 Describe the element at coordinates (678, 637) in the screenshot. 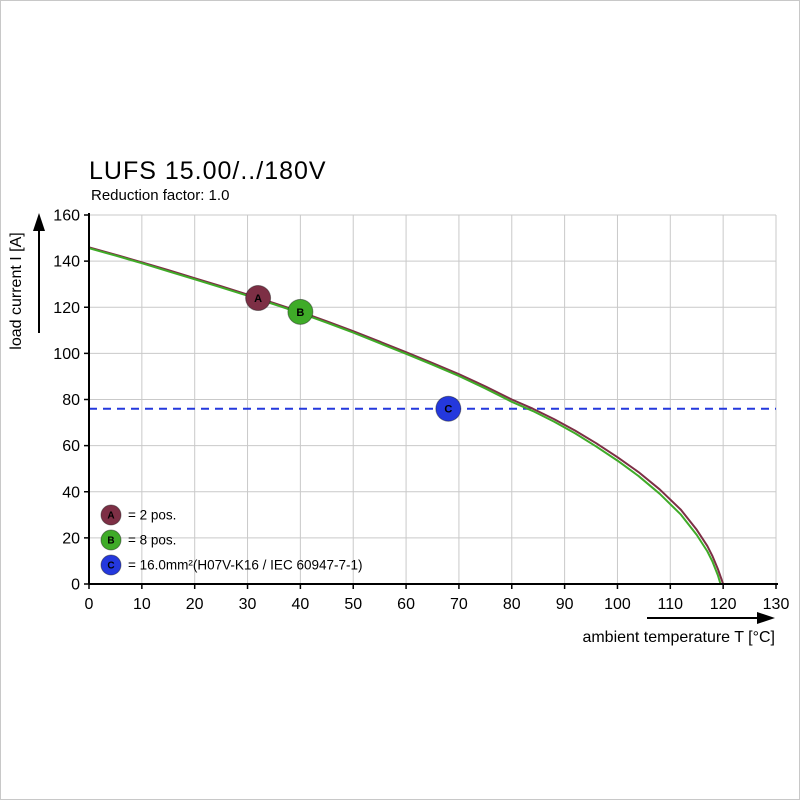

I see `x-axis-label: ambient temperature T [°C]` at that location.